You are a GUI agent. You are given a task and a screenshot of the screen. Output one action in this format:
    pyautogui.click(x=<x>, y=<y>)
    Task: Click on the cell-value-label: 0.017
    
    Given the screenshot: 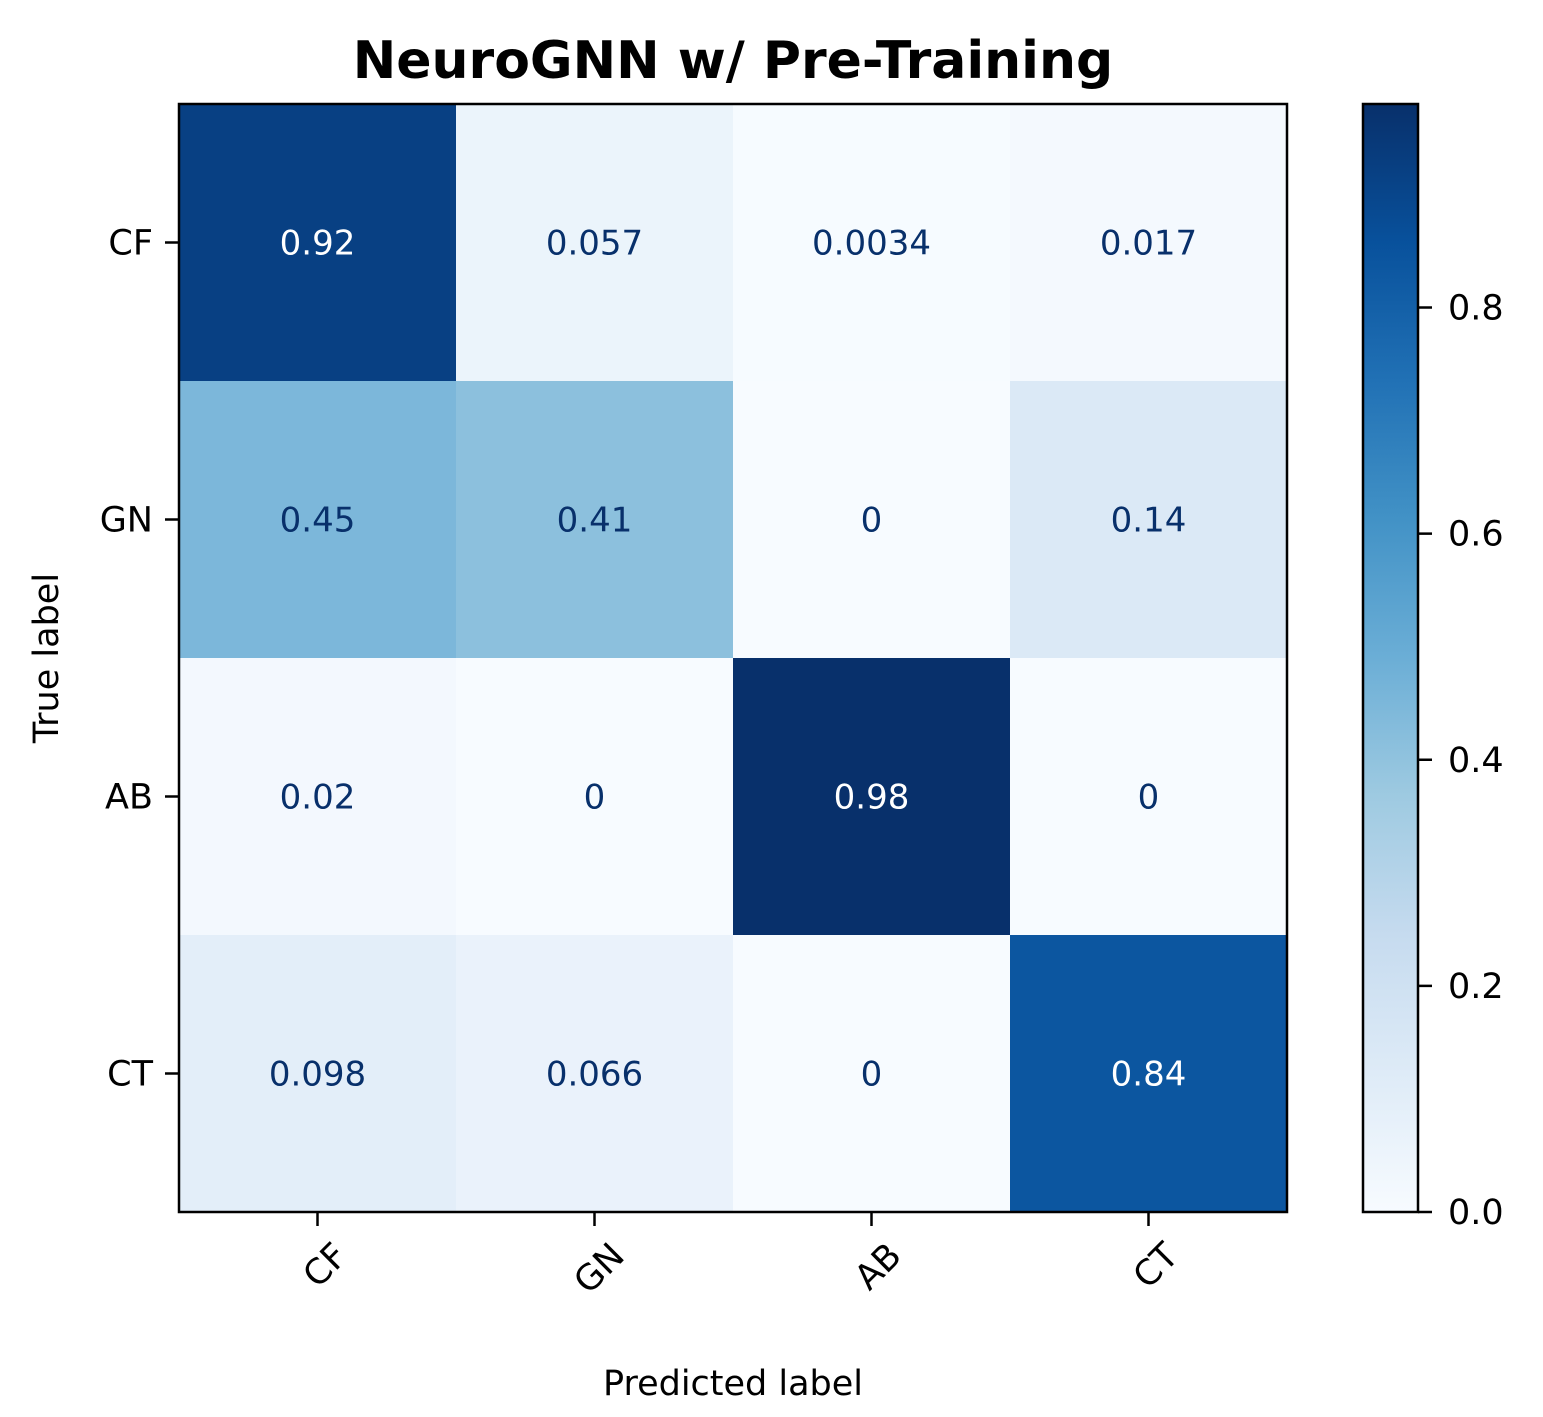 What is the action you would take?
    pyautogui.click(x=1148, y=244)
    